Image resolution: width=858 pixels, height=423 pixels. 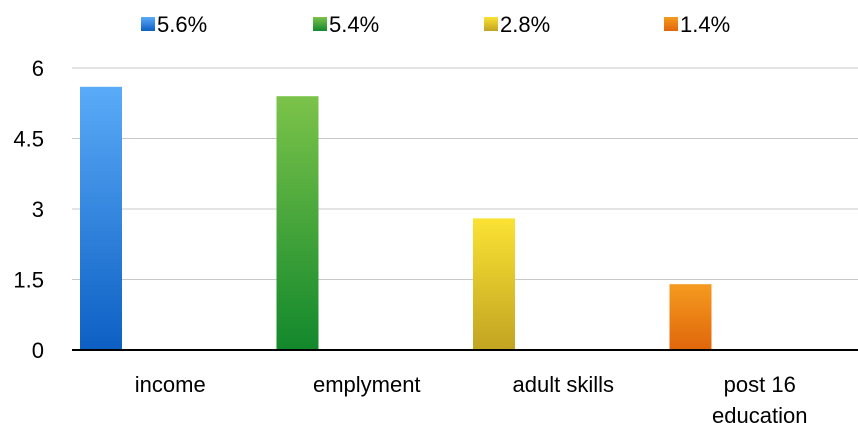 I want to click on x-category-label-line: adult skills, so click(x=563, y=384).